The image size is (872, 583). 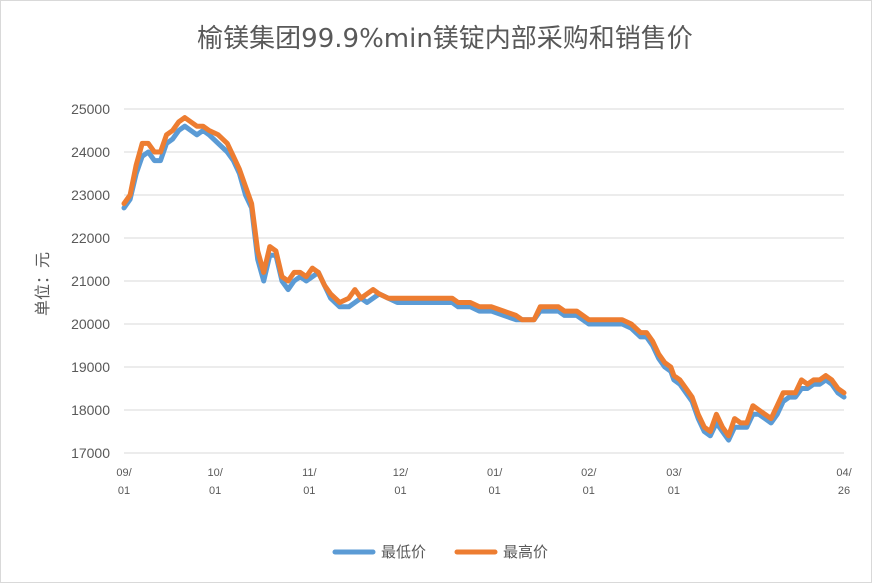 I want to click on x-tick-label-month: 12/, so click(x=401, y=473).